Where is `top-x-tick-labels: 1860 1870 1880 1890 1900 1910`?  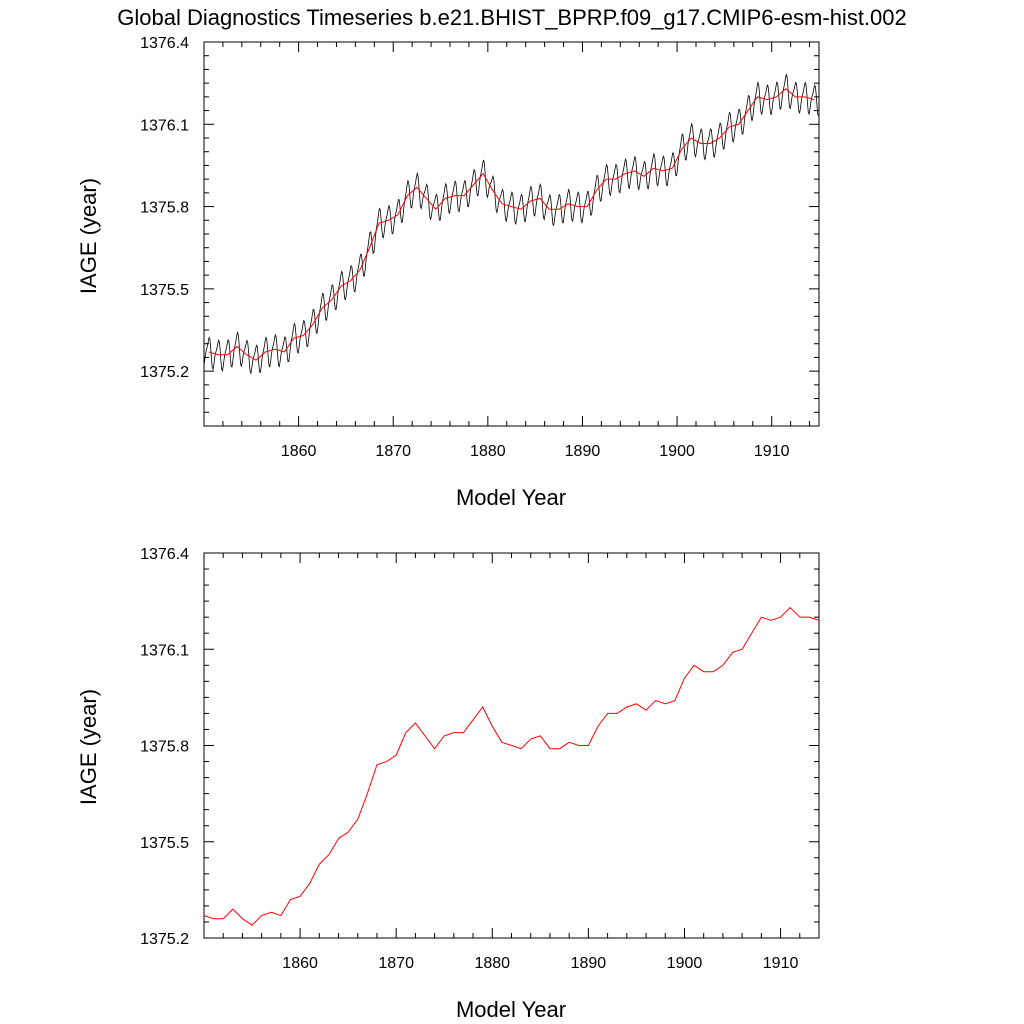 top-x-tick-labels: 1860 1870 1880 1890 1900 1910 is located at coordinates (535, 451).